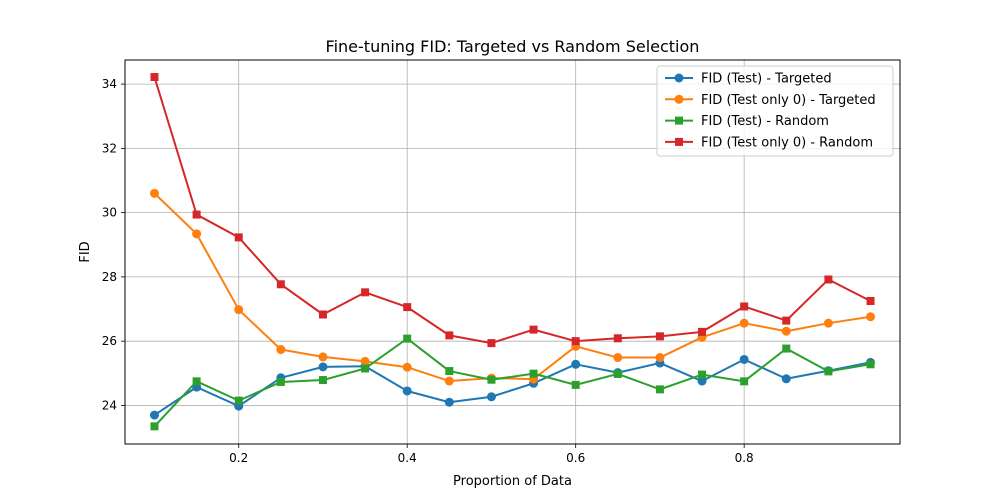 This screenshot has width=1000, height=500. What do you see at coordinates (109, 405) in the screenshot?
I see `y-tick-label: 24` at bounding box center [109, 405].